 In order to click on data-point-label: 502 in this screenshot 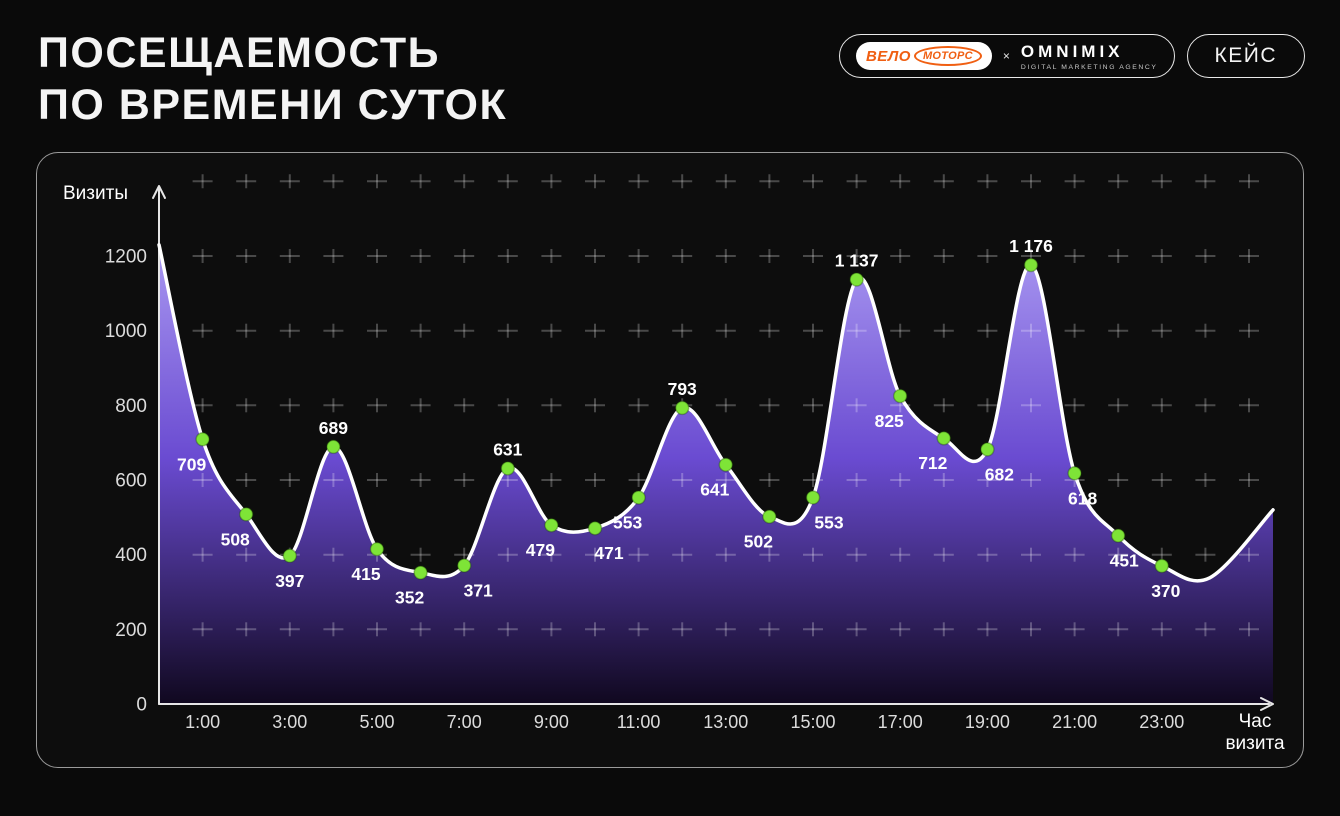, I will do `click(758, 542)`.